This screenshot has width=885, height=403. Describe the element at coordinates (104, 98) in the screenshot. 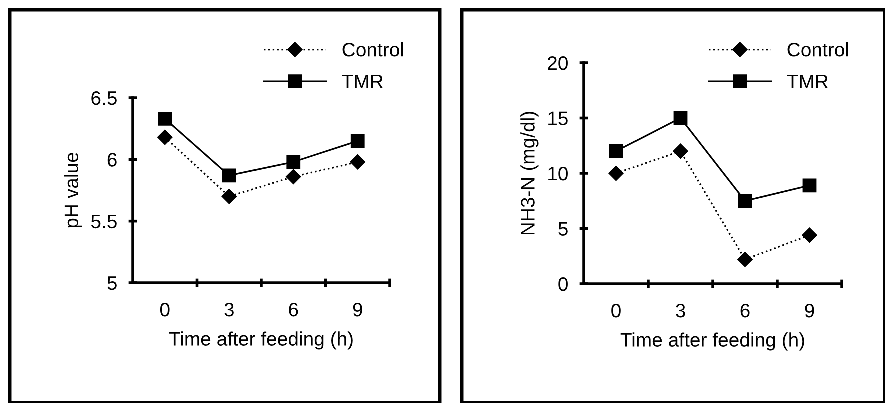

I see `y-tick-label: 6.5` at that location.